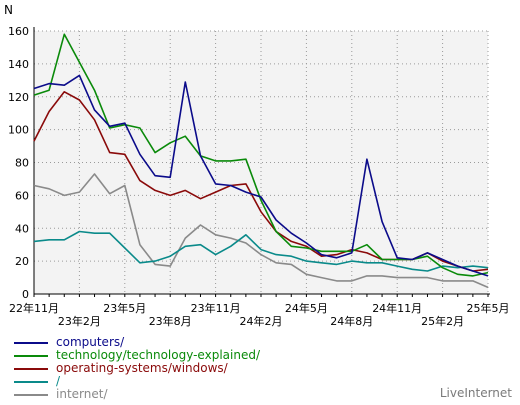 The height and width of the screenshot is (405, 520). What do you see at coordinates (397, 308) in the screenshot?
I see `x-tick-label: 24年11月` at bounding box center [397, 308].